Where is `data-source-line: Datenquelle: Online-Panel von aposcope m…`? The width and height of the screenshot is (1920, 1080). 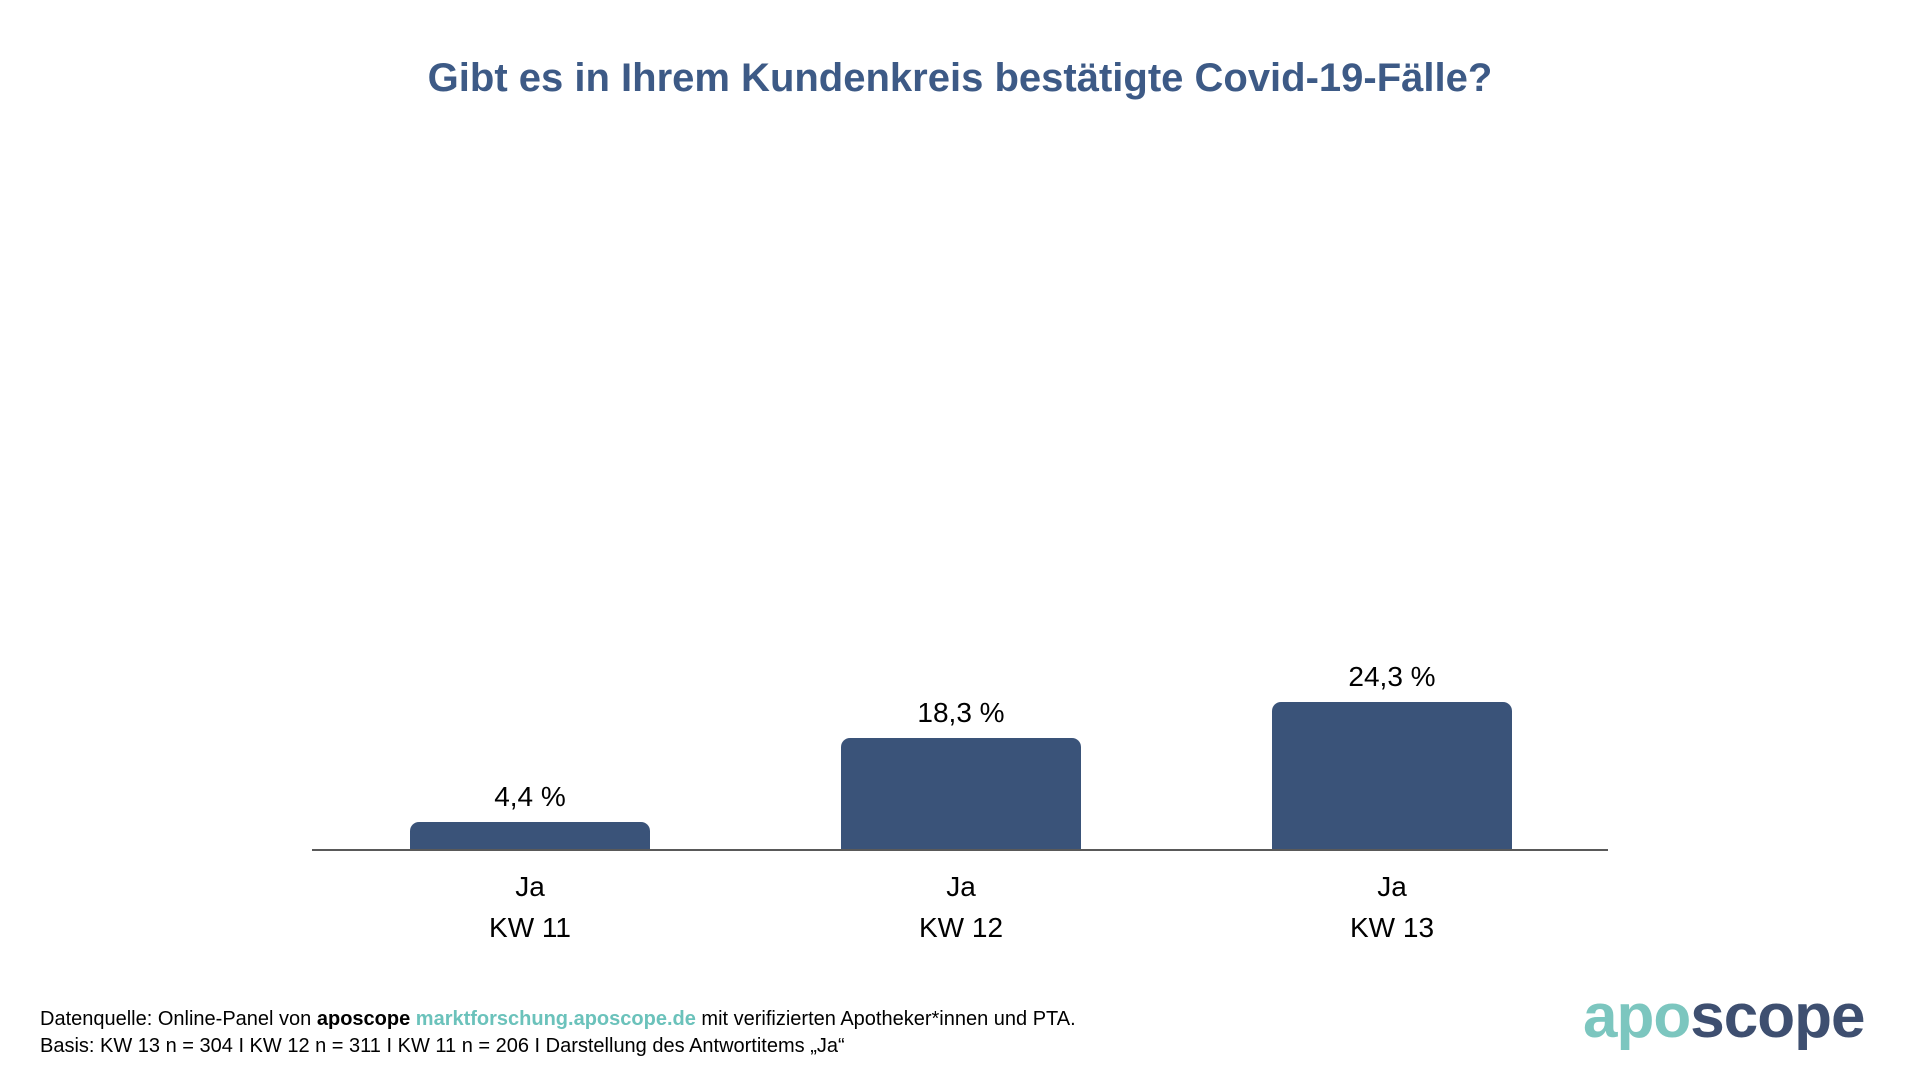 data-source-line: Datenquelle: Online-Panel von aposcope m… is located at coordinates (558, 1019).